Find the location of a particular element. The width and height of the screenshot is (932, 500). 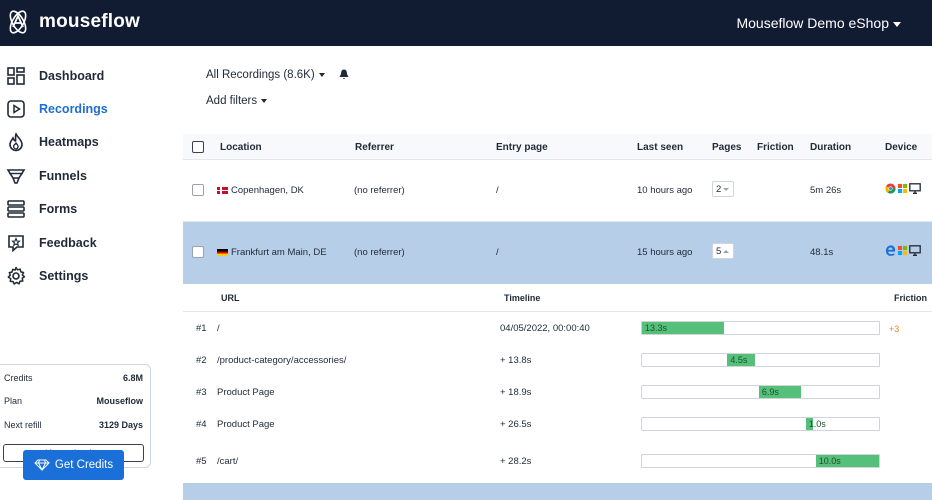

bell-icon is located at coordinates (344, 74).